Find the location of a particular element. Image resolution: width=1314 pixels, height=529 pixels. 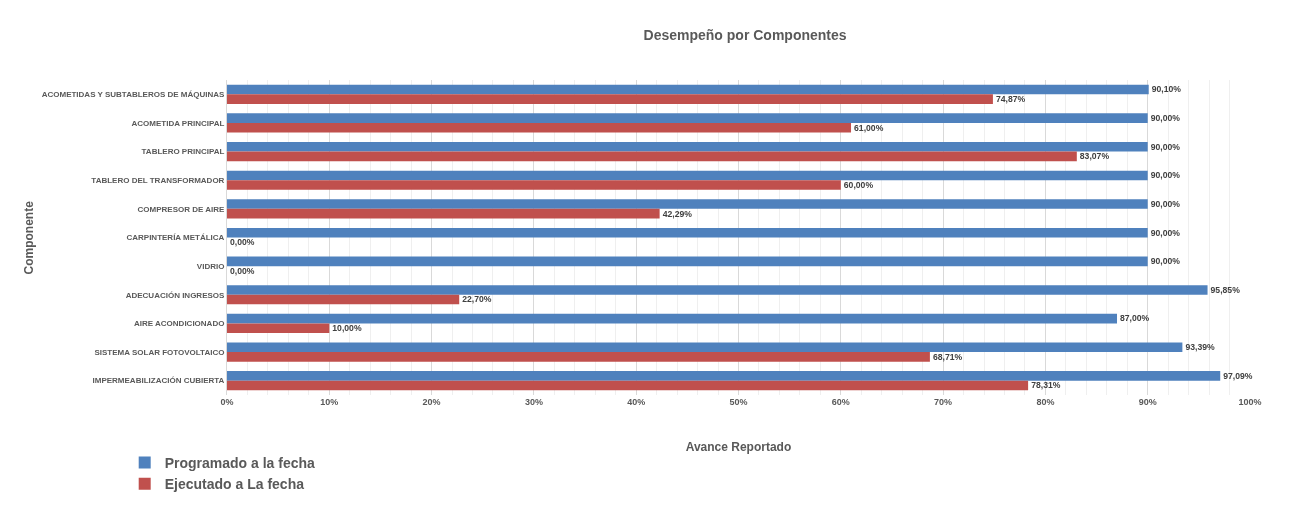

data-label: 68,71% is located at coordinates (947, 356).